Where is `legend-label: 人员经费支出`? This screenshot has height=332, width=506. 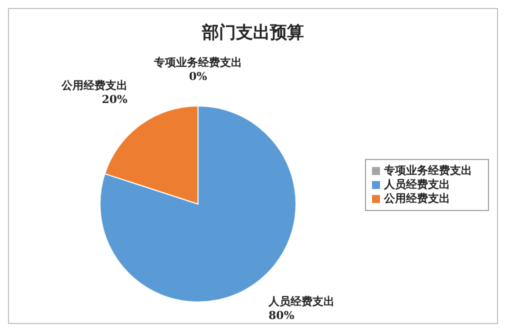
legend-label: 人员经费支出 is located at coordinates (417, 184).